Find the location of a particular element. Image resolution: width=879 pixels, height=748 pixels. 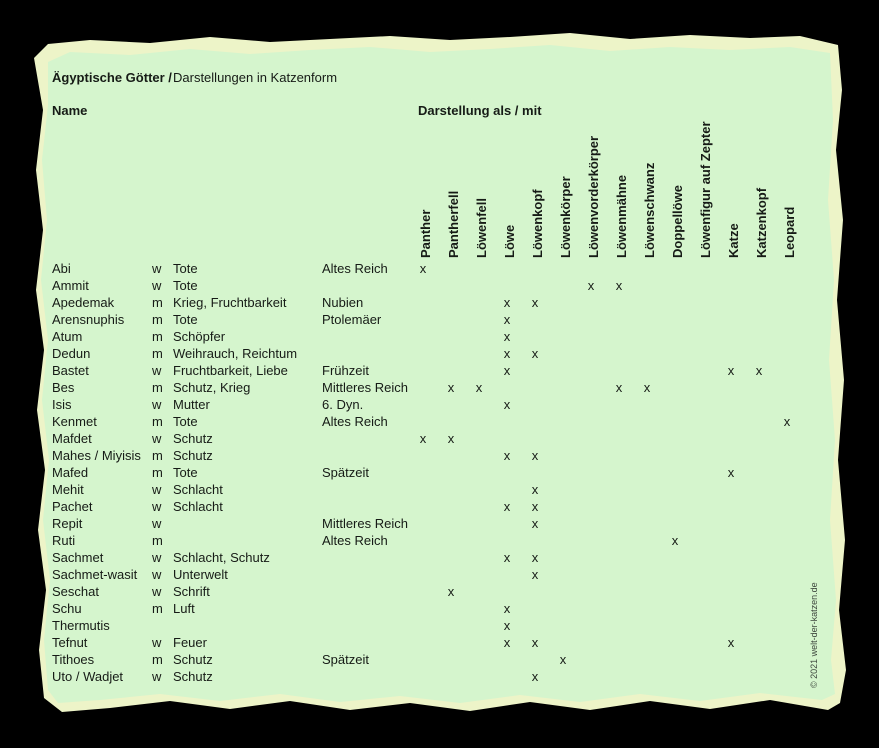

cell-domain: Weihrauch, Reichtum is located at coordinates (235, 353).